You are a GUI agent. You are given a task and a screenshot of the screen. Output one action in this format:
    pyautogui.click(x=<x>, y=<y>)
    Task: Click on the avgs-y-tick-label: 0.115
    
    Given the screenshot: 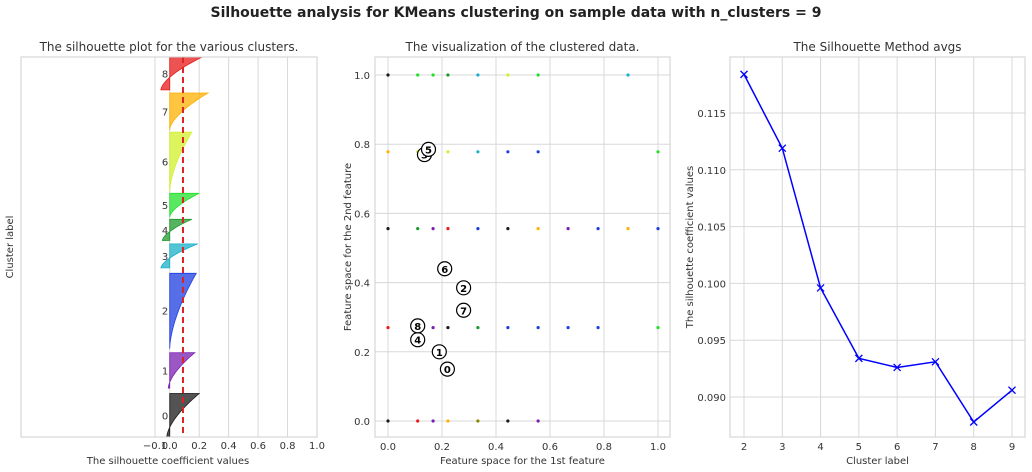 What is the action you would take?
    pyautogui.click(x=711, y=114)
    